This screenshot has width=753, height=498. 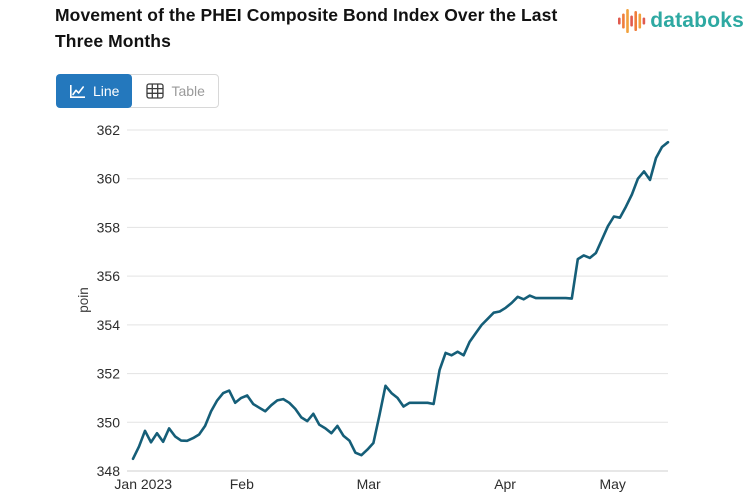 I want to click on line-view-label: Line, so click(x=106, y=91).